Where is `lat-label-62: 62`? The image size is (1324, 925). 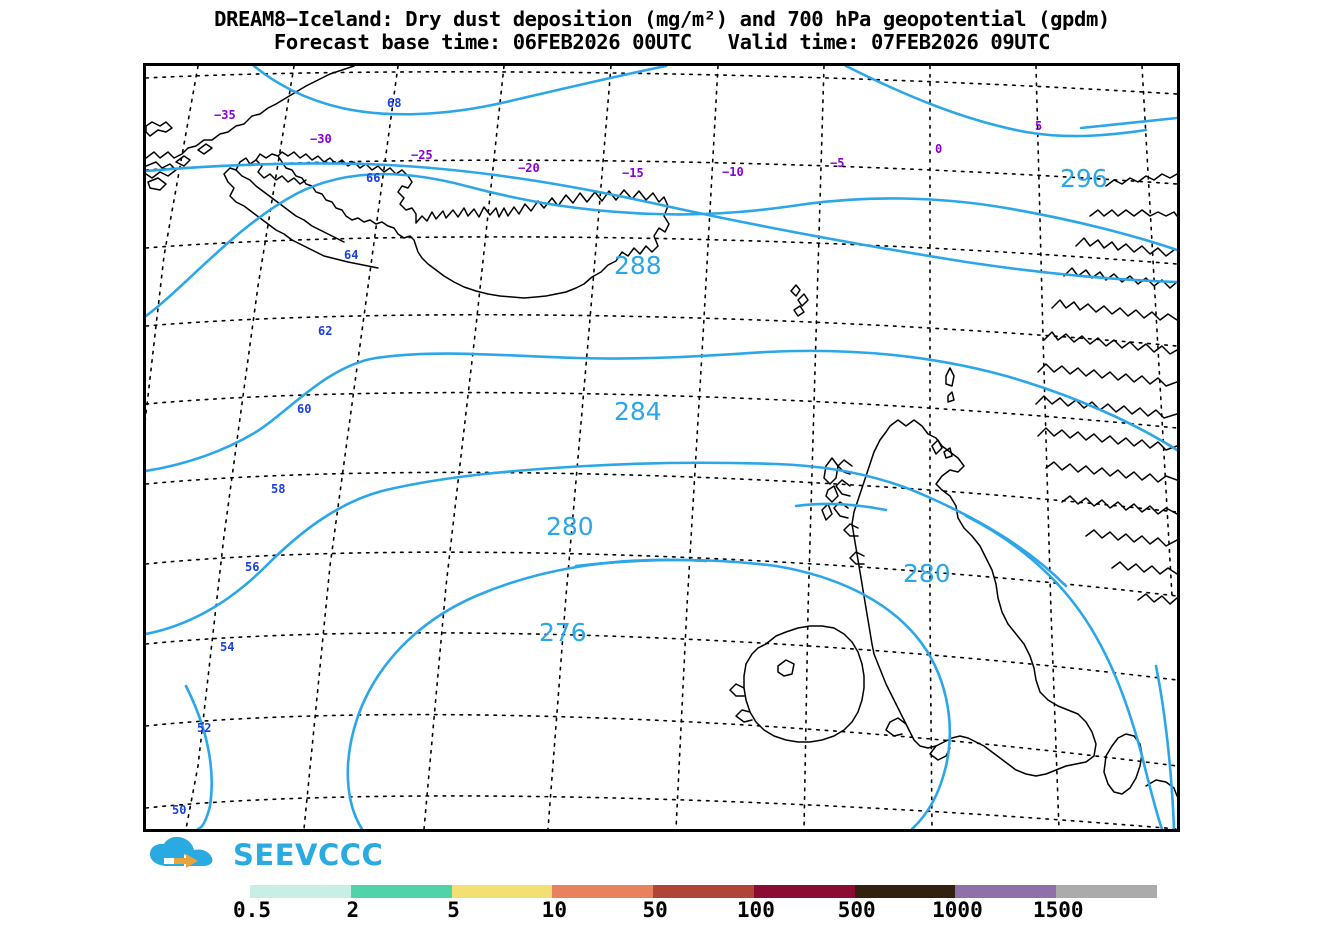
lat-label-62: 62 is located at coordinates (325, 331).